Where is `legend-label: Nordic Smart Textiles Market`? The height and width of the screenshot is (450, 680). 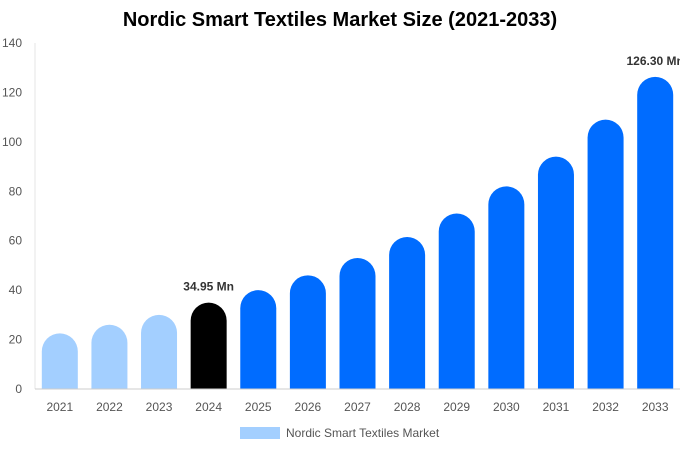 legend-label: Nordic Smart Textiles Market is located at coordinates (363, 433).